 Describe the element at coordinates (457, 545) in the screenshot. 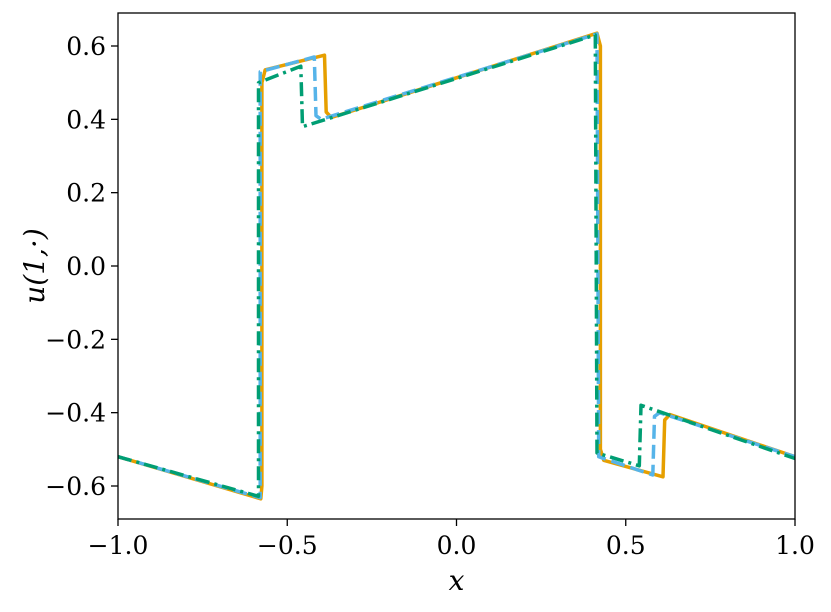

I see `x-tick-label: 0.0` at that location.